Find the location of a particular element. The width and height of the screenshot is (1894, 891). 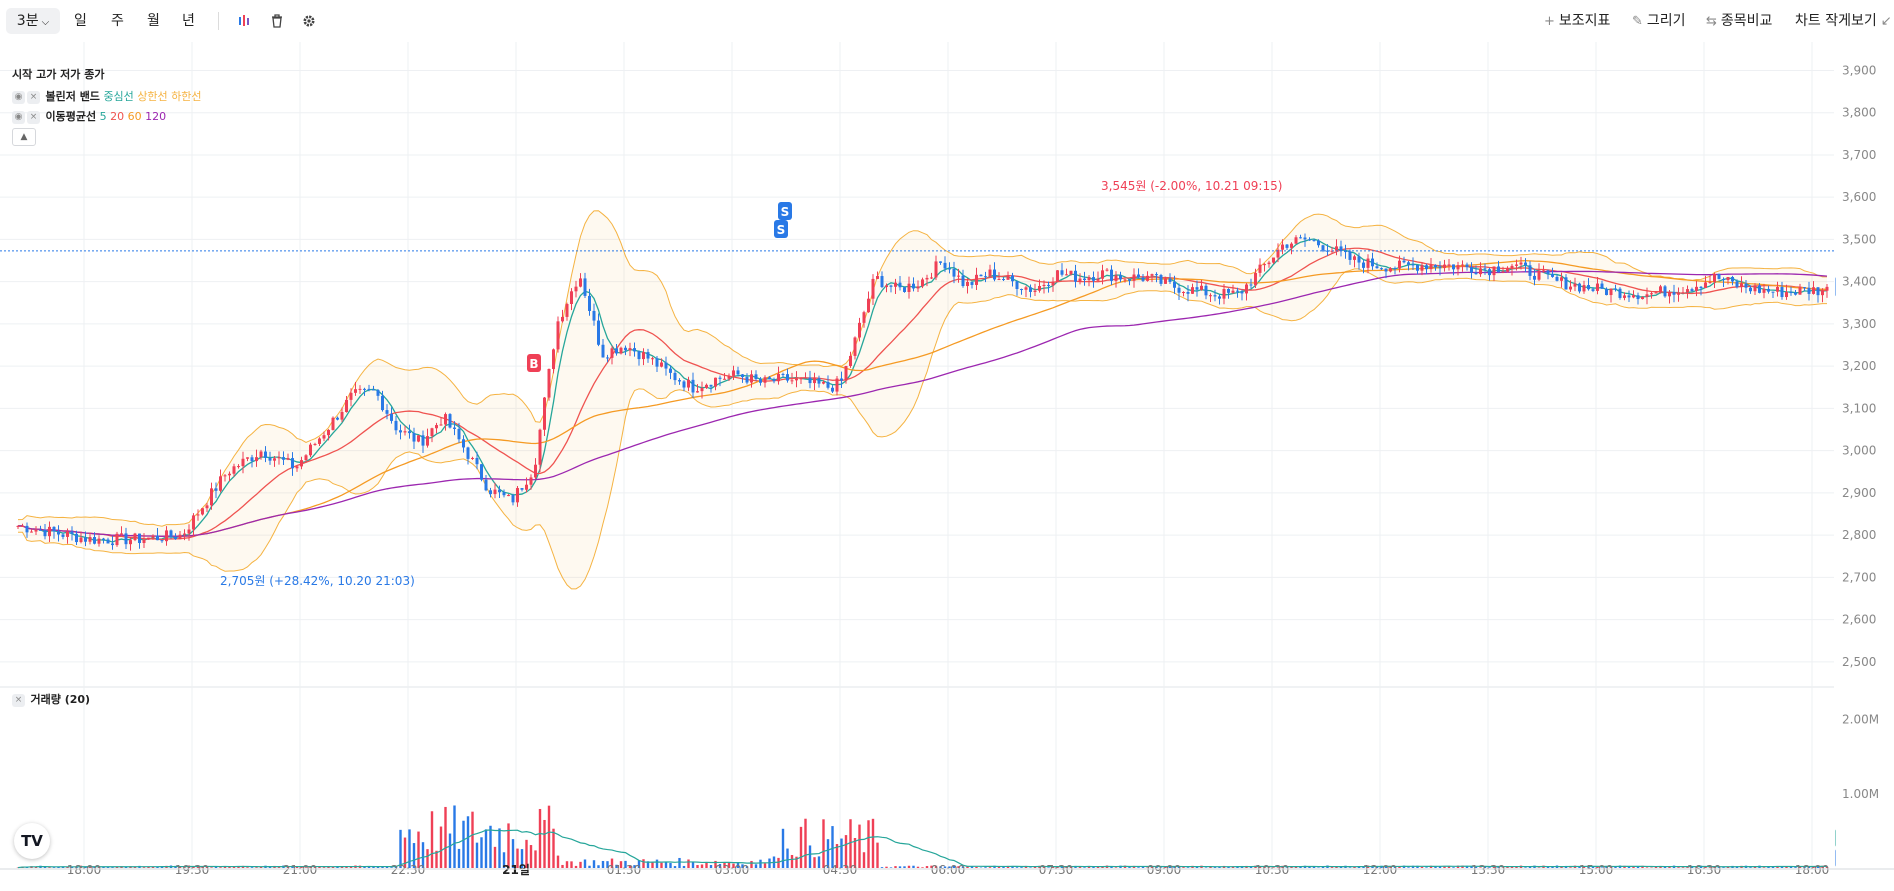

period-week: 주 is located at coordinates (117, 21).